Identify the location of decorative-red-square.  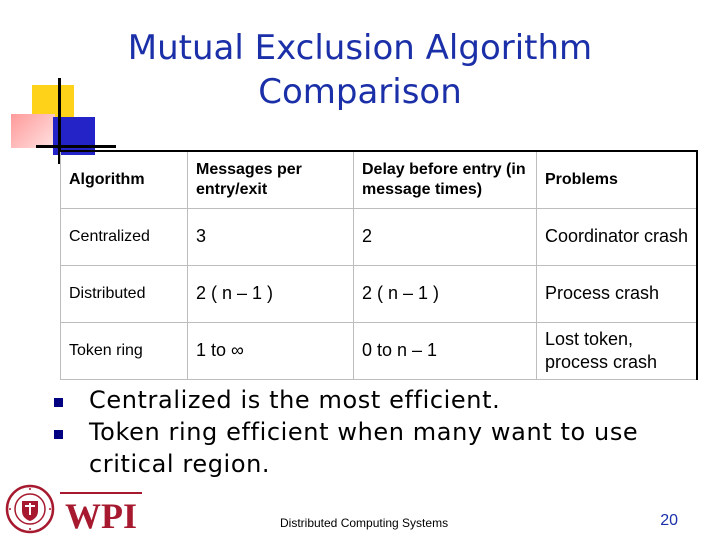
(33, 131).